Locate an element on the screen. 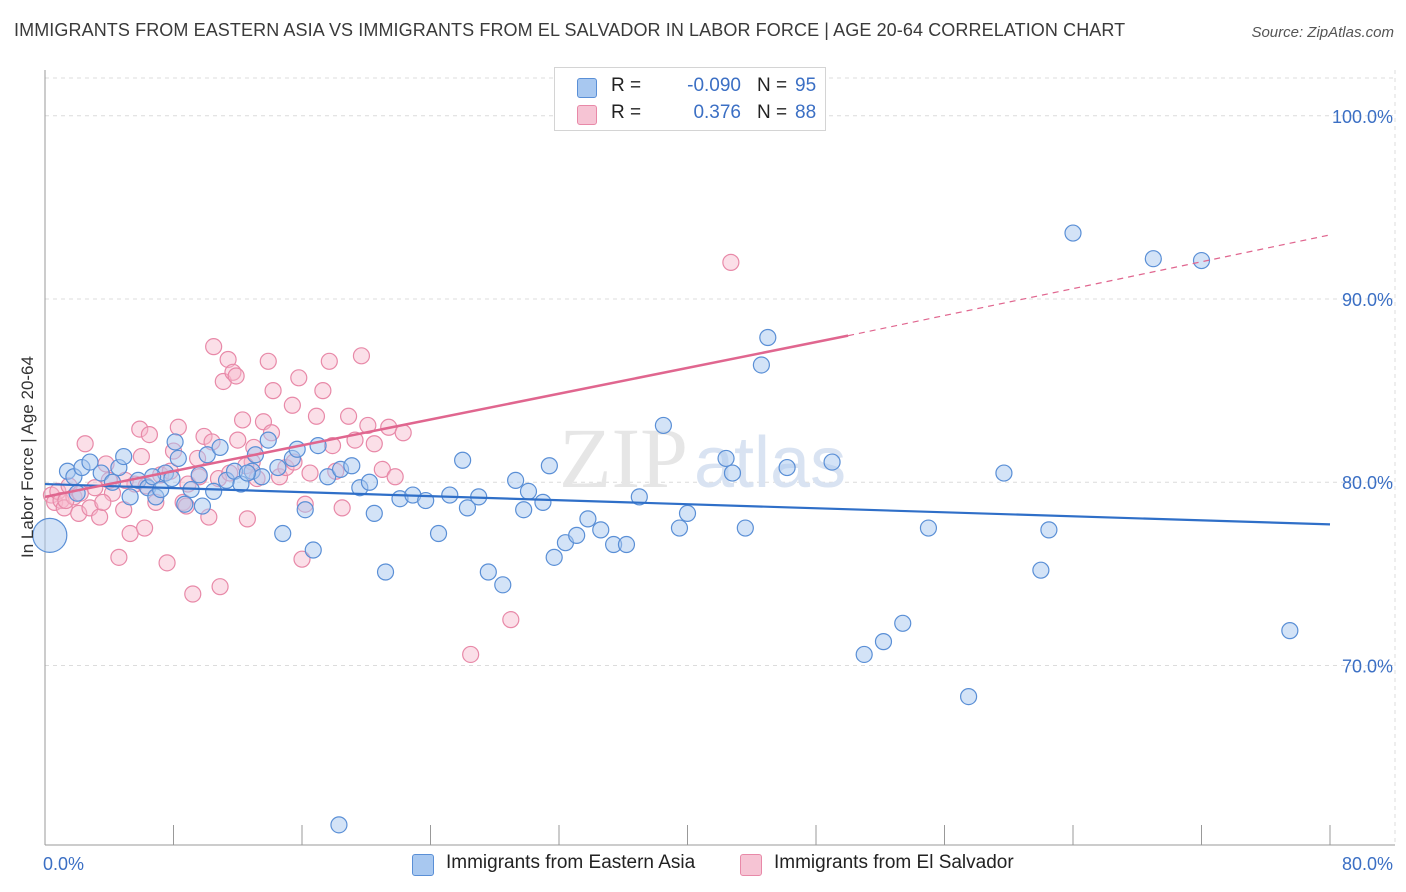  y-tick-label: 100.0% is located at coordinates (1362, 117).